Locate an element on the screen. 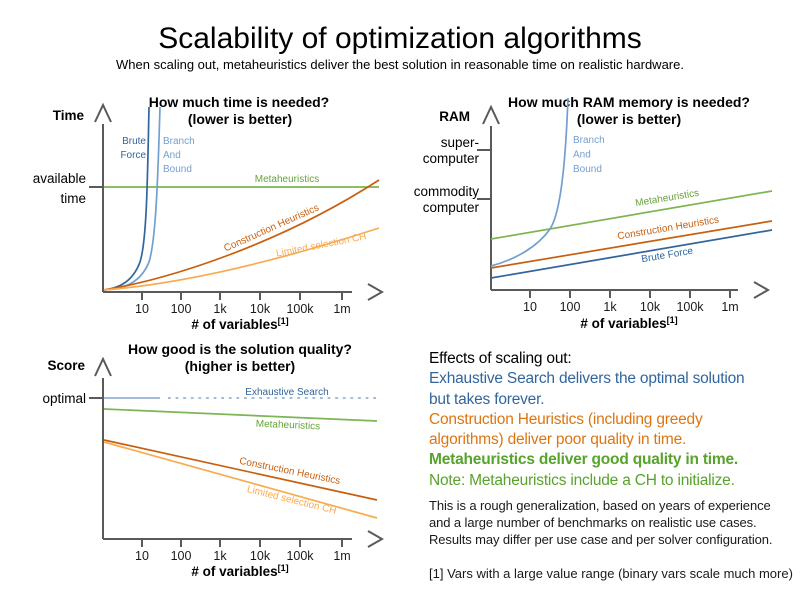  score-metaheuristics-line is located at coordinates (240, 415).